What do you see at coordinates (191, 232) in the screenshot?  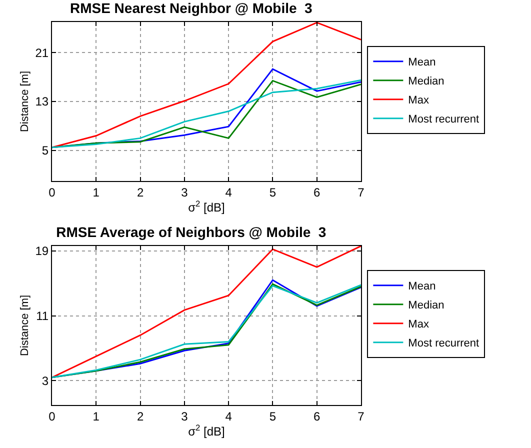 I see `chart-title: RMSE Average of Neighbors @ Mobile 3` at bounding box center [191, 232].